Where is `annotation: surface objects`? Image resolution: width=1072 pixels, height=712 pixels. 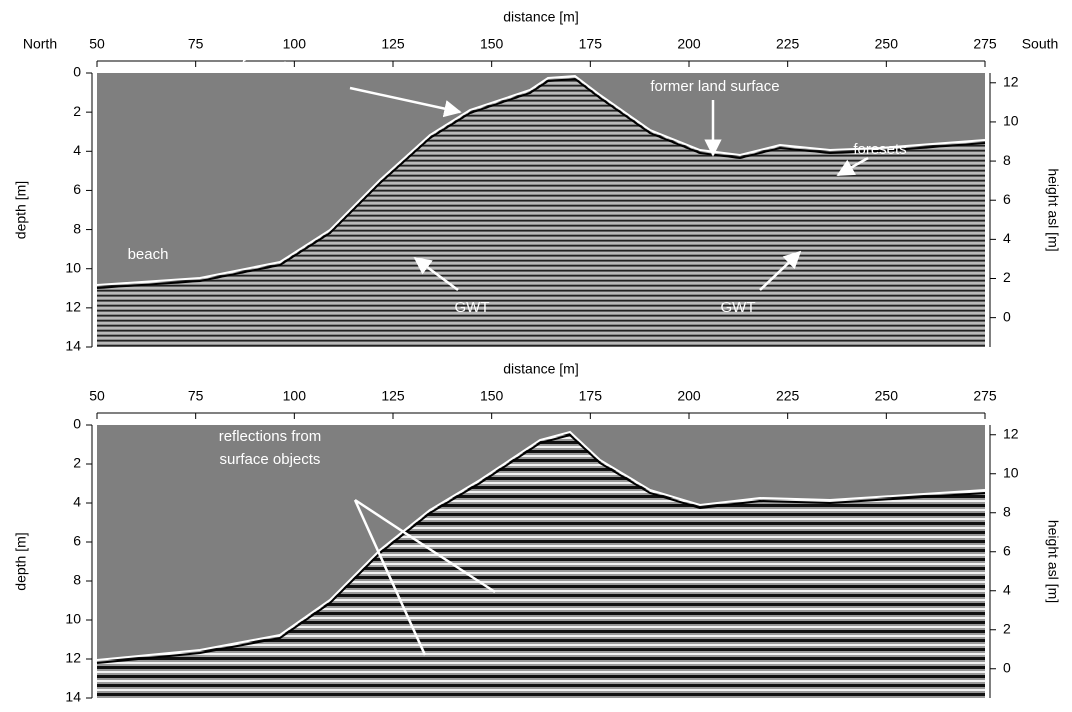
annotation: surface objects is located at coordinates (270, 459).